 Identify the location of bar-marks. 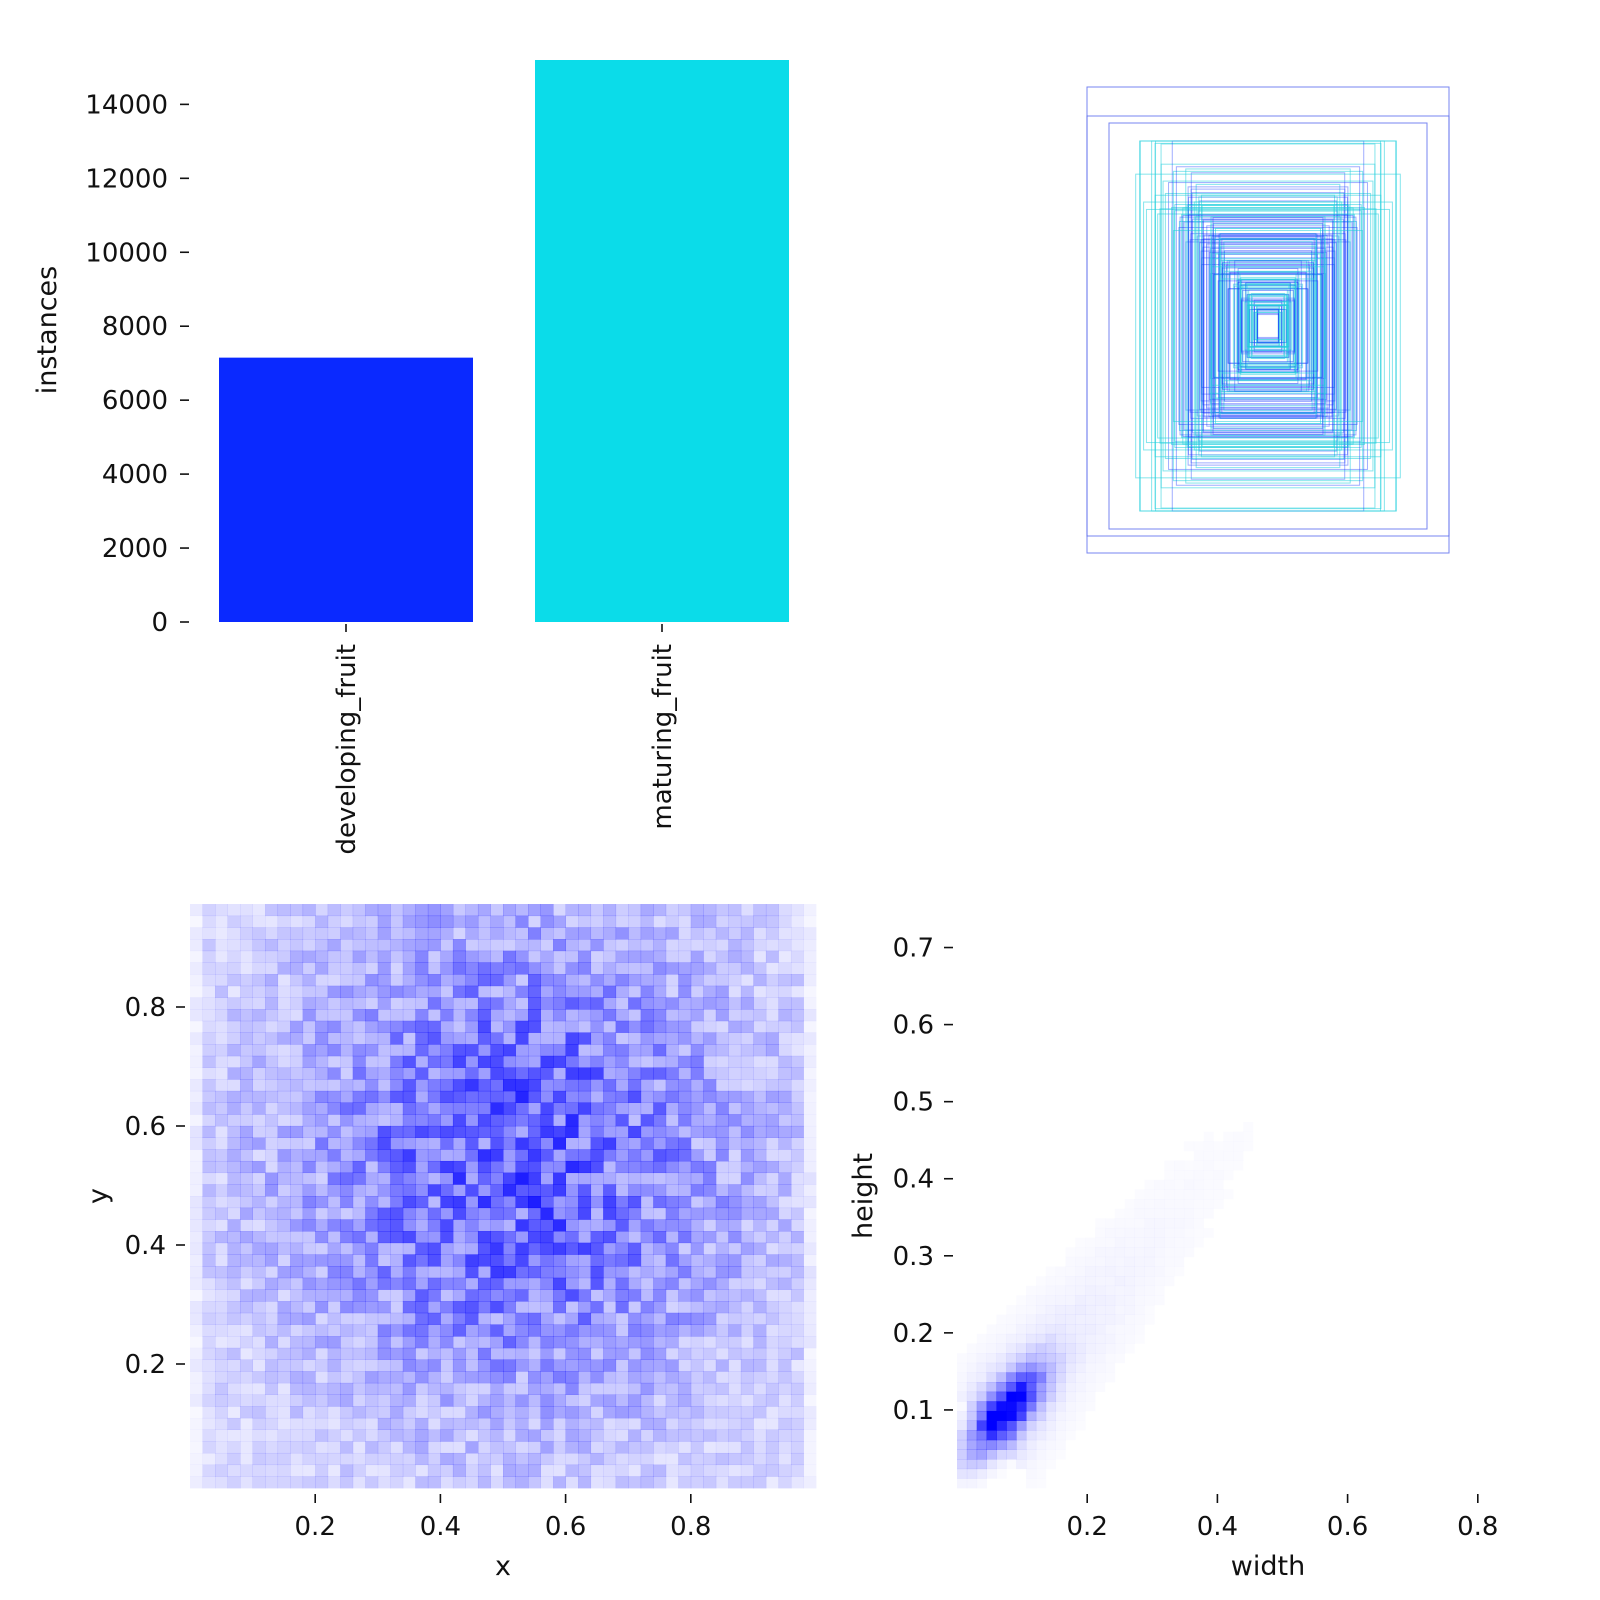
(504, 341).